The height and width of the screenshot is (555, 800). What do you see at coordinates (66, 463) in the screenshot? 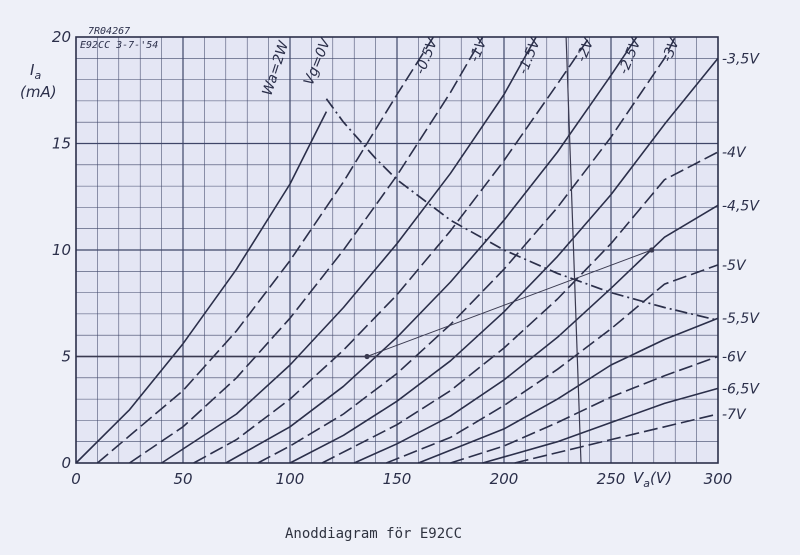
I see `y-tick-label: 0` at bounding box center [66, 463].